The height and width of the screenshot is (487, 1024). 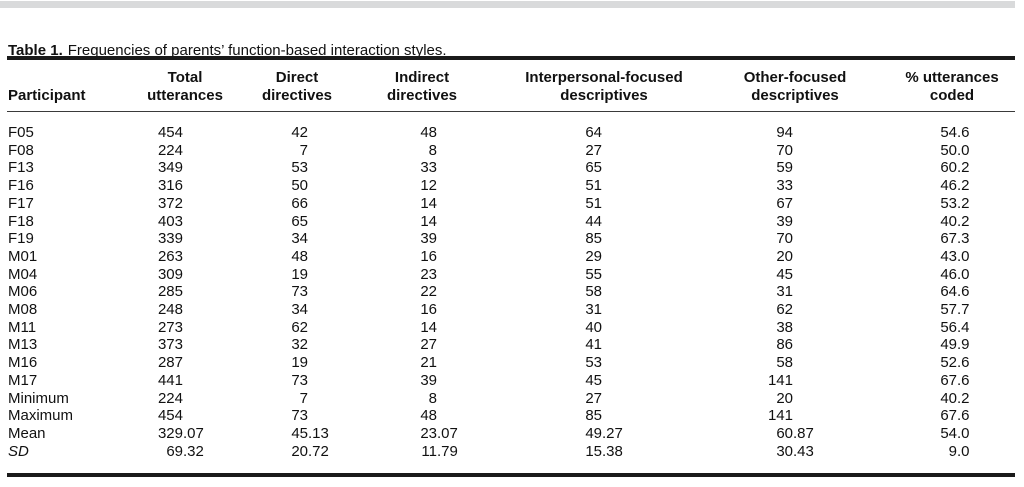 What do you see at coordinates (35, 50) in the screenshot?
I see `table-caption-number: Table 1.` at bounding box center [35, 50].